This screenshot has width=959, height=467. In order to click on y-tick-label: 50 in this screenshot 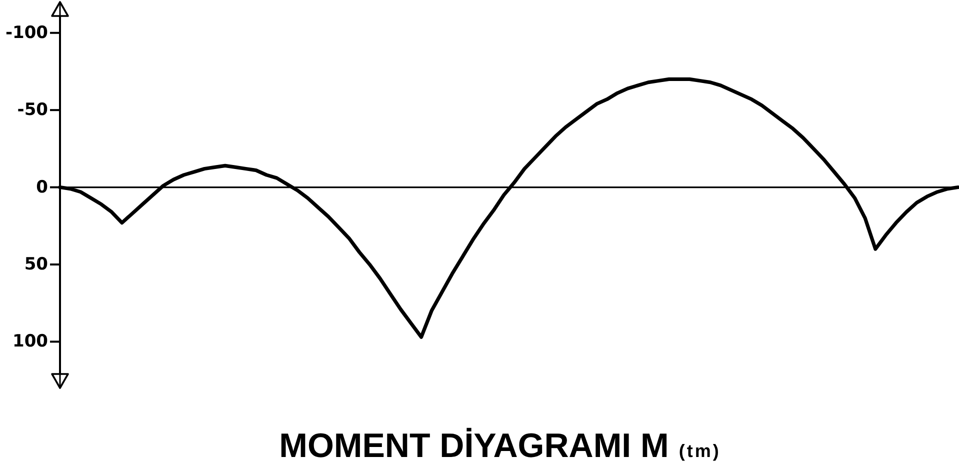, I will do `click(36, 264)`.